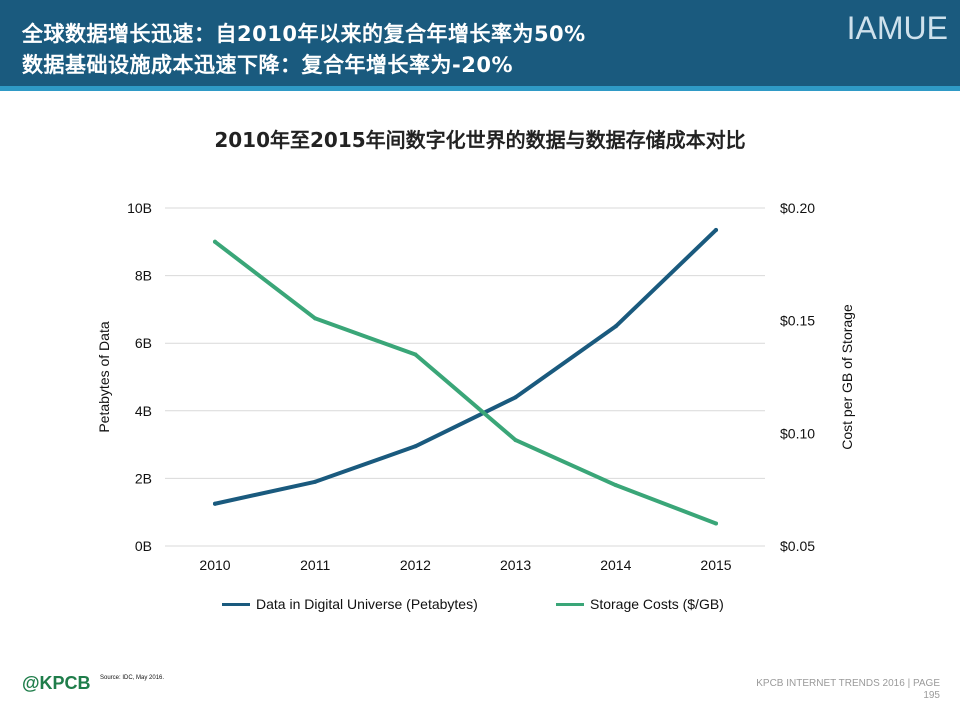  I want to click on right-tick-label-2: $0.15, so click(797, 321).